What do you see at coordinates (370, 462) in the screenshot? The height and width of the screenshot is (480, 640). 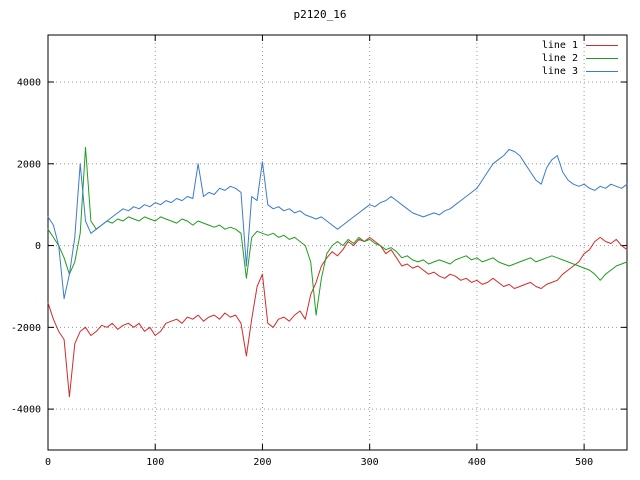 I see `svg-text: 300` at bounding box center [370, 462].